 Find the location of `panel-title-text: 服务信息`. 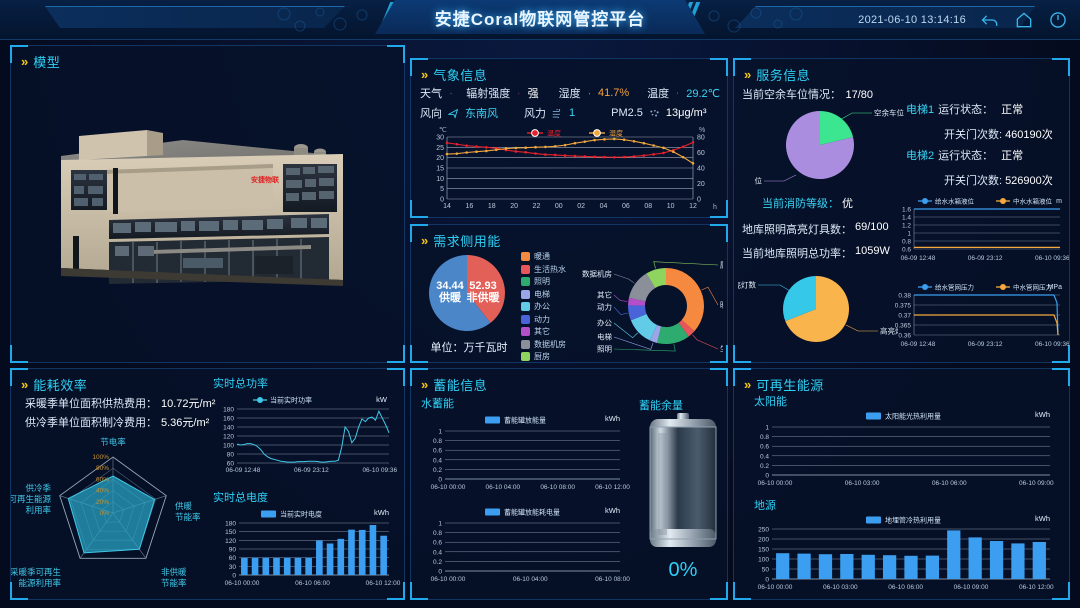

panel-title-text: 服务信息 is located at coordinates (783, 75).